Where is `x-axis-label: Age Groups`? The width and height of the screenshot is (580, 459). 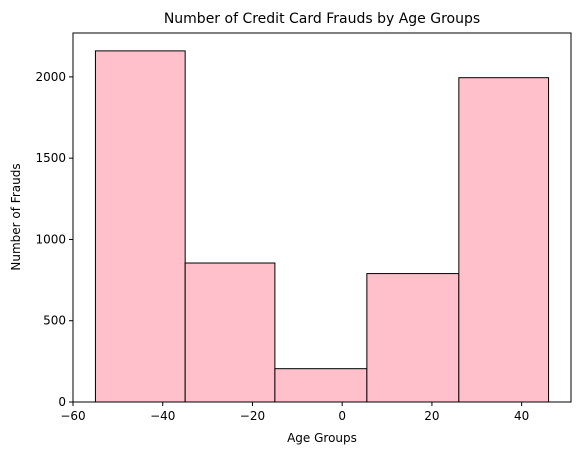 x-axis-label: Age Groups is located at coordinates (322, 438).